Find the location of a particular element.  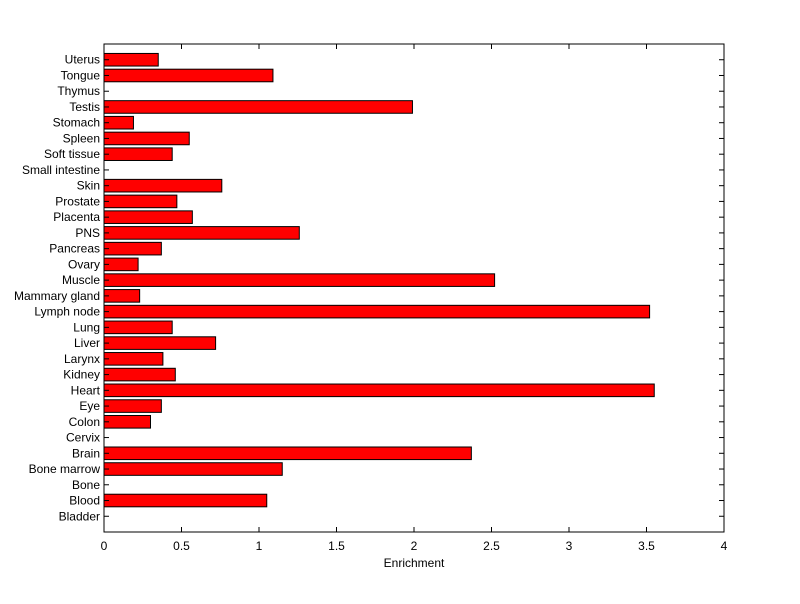

y-tick-label: Testis is located at coordinates (84, 107).